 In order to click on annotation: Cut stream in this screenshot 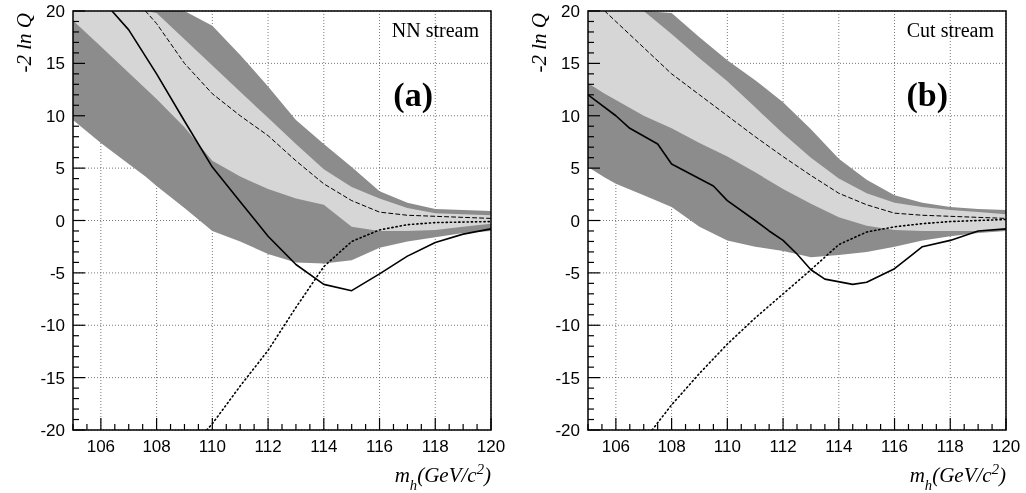, I will do `click(950, 30)`.